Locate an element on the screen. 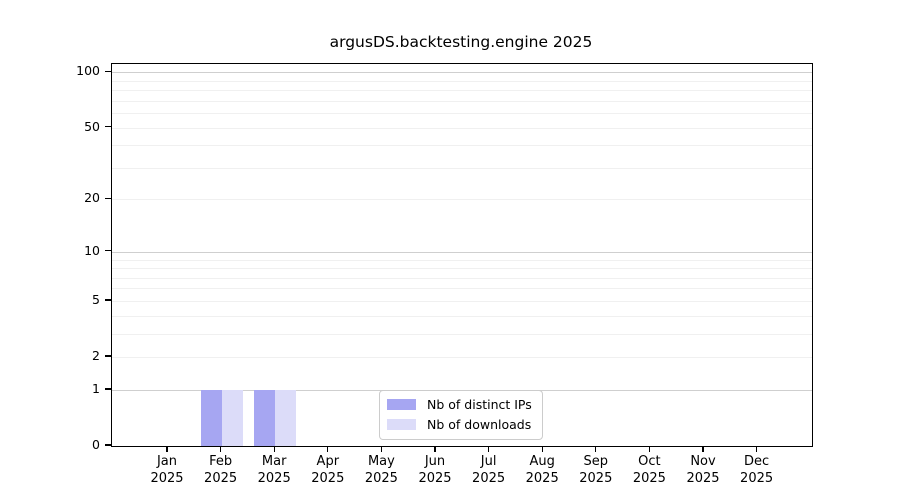  legend-label: Nb of distinct IPs is located at coordinates (479, 404).